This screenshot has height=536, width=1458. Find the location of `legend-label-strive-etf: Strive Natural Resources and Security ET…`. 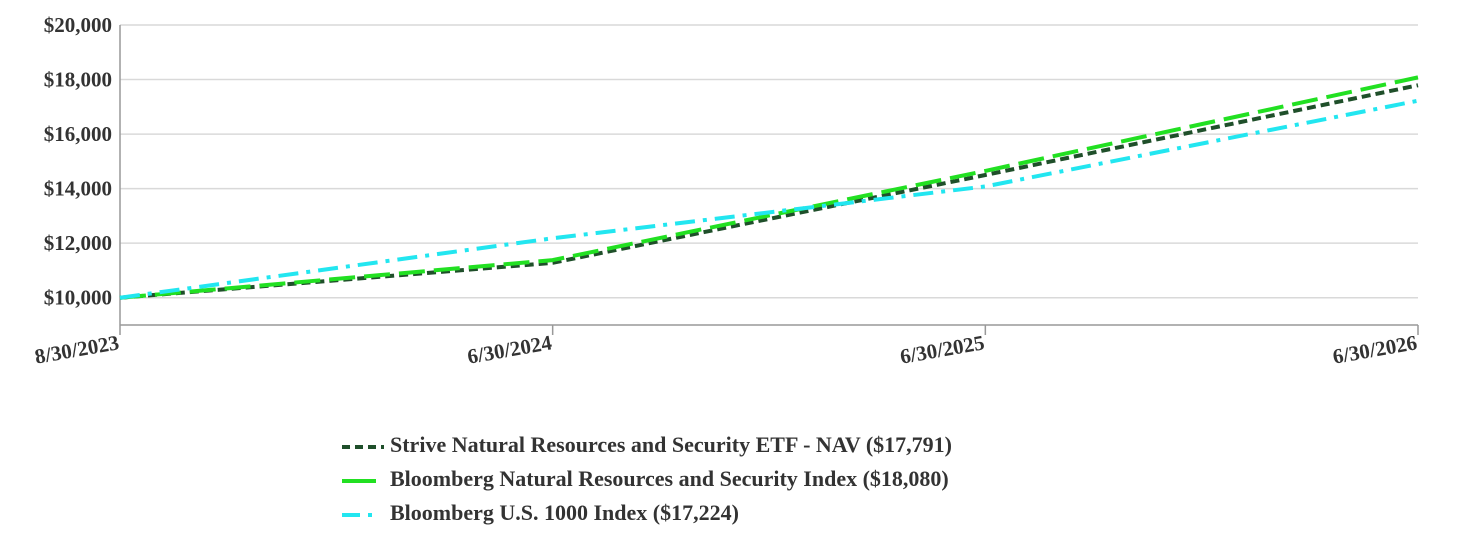

legend-label-strive-etf: Strive Natural Resources and Security ET… is located at coordinates (671, 444).